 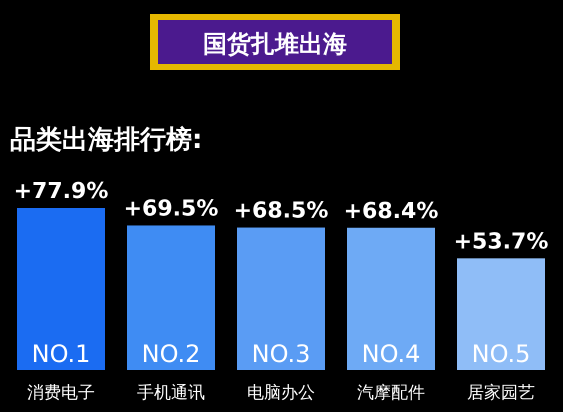 What do you see at coordinates (61, 393) in the screenshot?
I see `x-tick-label: 消费电子` at bounding box center [61, 393].